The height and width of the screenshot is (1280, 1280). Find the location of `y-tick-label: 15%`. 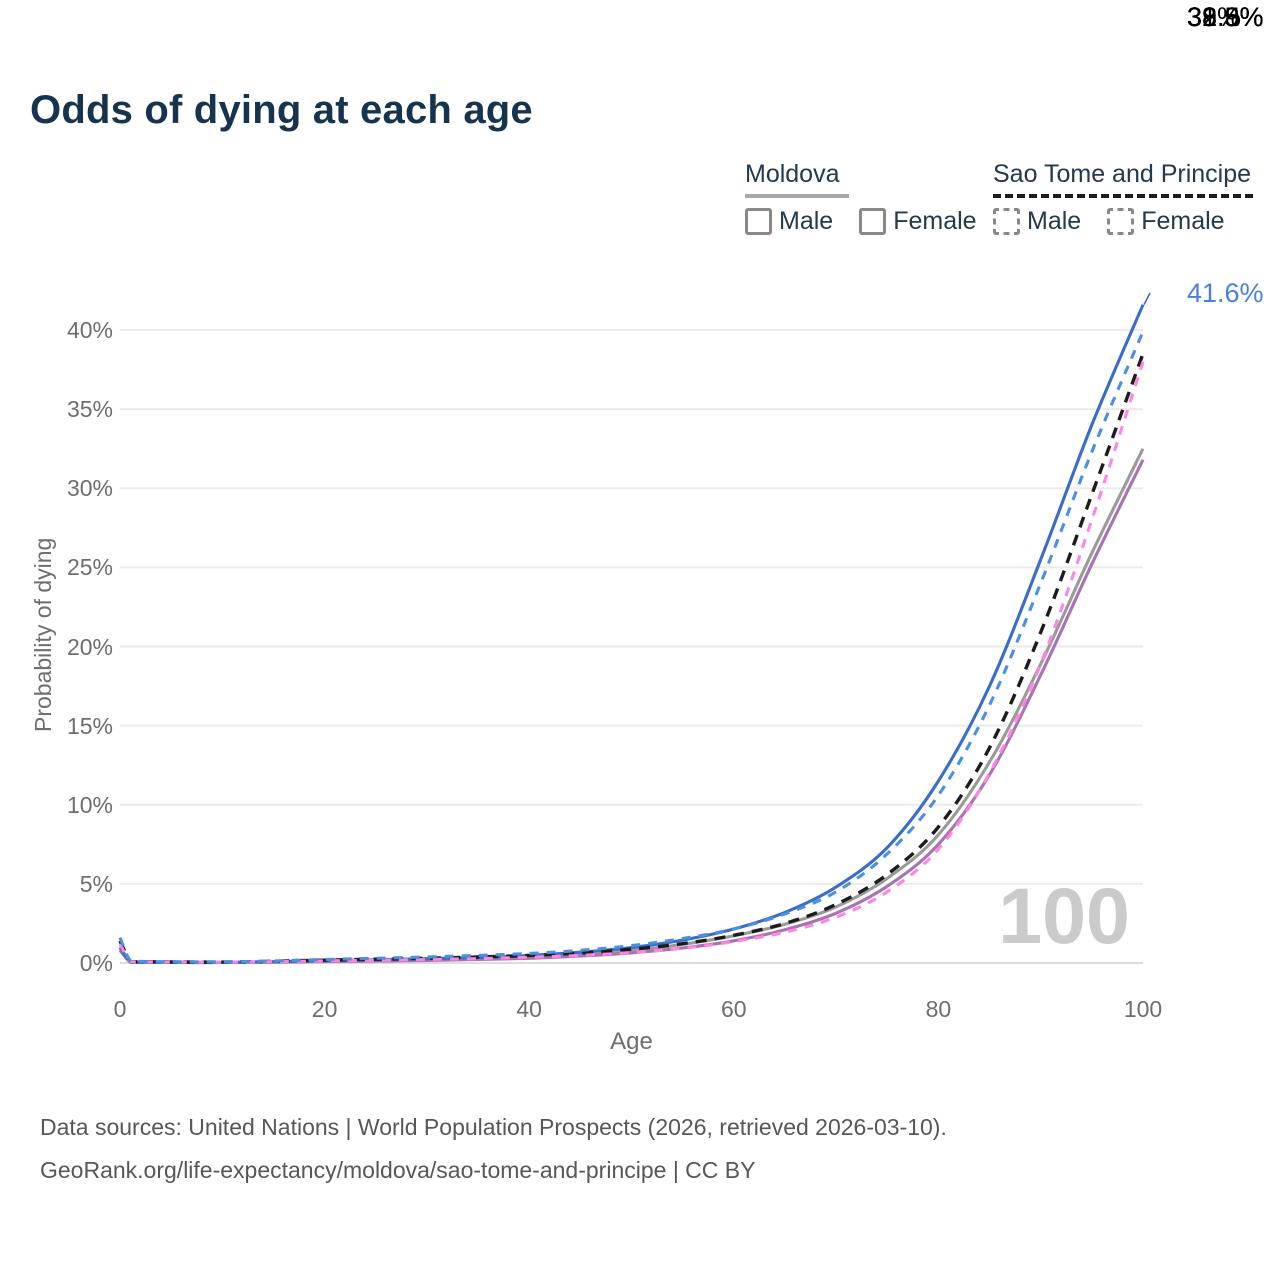

y-tick-label: 15% is located at coordinates (89, 725).